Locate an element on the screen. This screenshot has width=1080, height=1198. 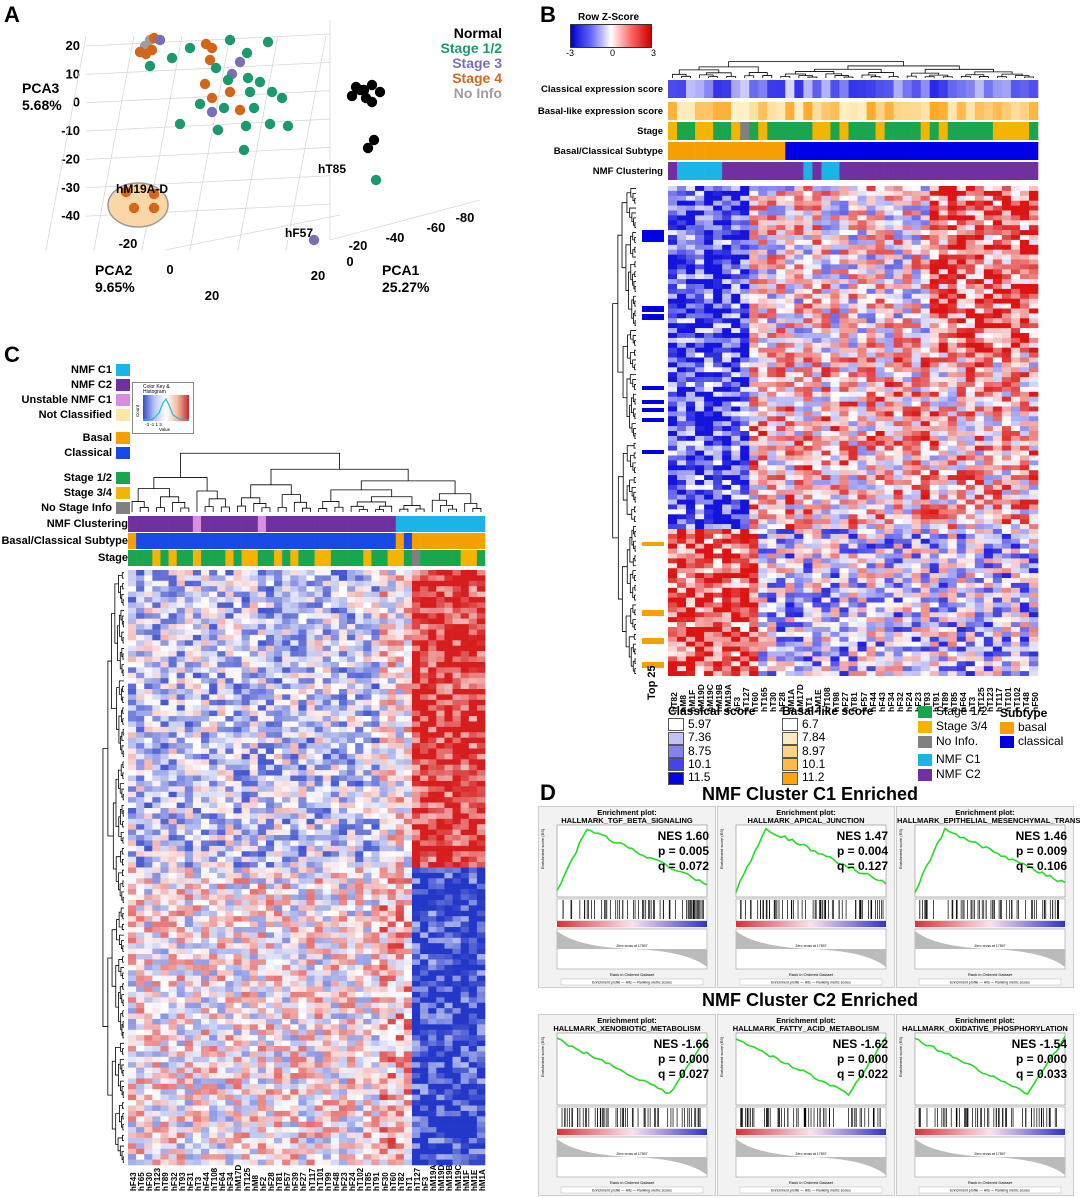
c-legend-label: Stage 3/4 is located at coordinates (87, 493).